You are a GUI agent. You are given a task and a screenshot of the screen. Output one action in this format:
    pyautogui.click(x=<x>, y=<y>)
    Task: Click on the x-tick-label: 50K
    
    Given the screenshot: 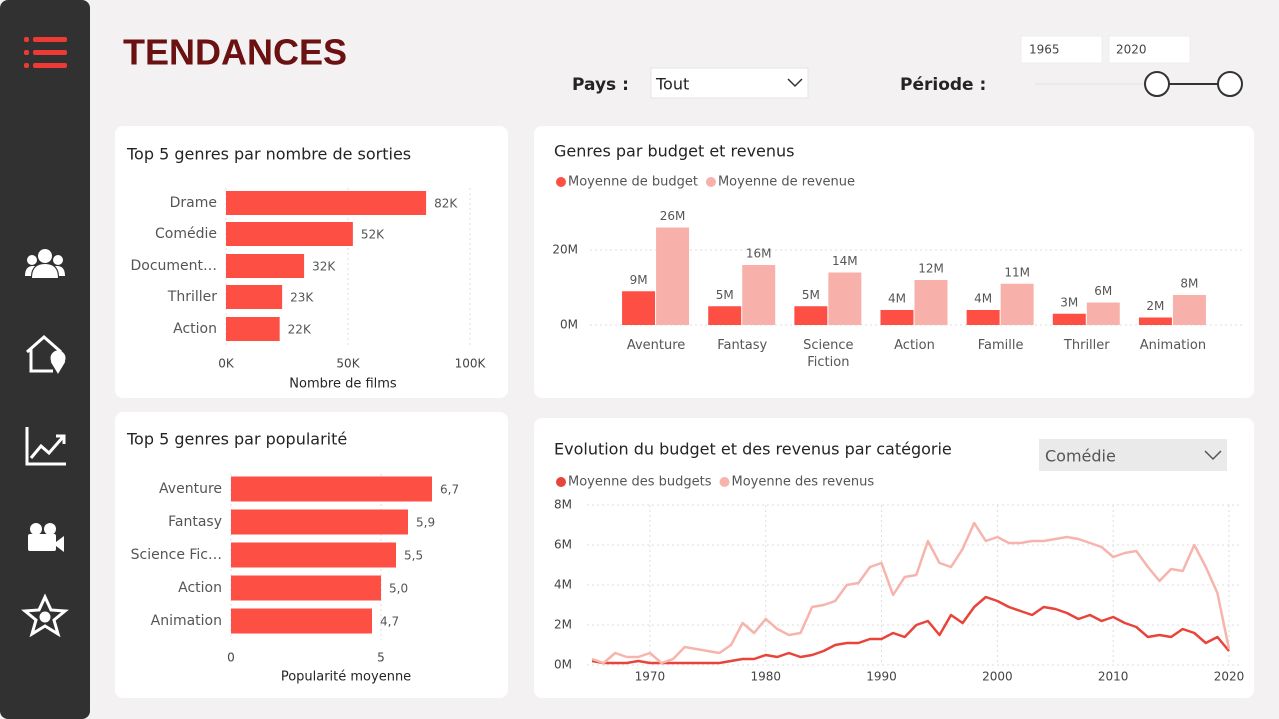 What is the action you would take?
    pyautogui.click(x=348, y=364)
    